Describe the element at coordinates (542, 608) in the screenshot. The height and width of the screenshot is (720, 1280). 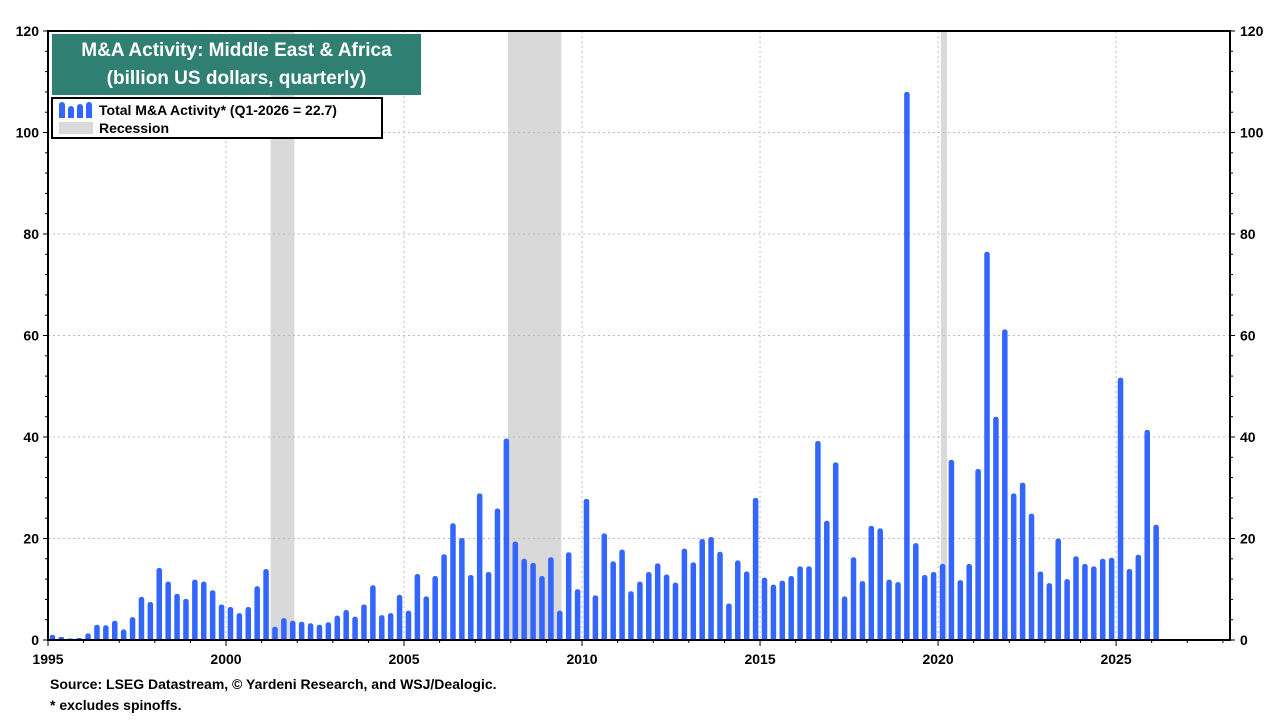
I see `bar-q55` at that location.